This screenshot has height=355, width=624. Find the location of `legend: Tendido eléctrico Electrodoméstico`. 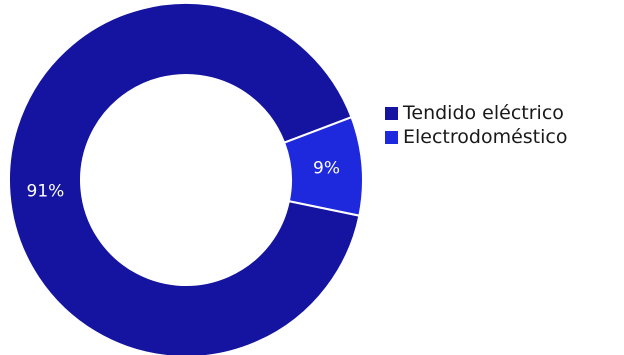

legend: Tendido eléctrico Electrodoméstico is located at coordinates (476, 125).